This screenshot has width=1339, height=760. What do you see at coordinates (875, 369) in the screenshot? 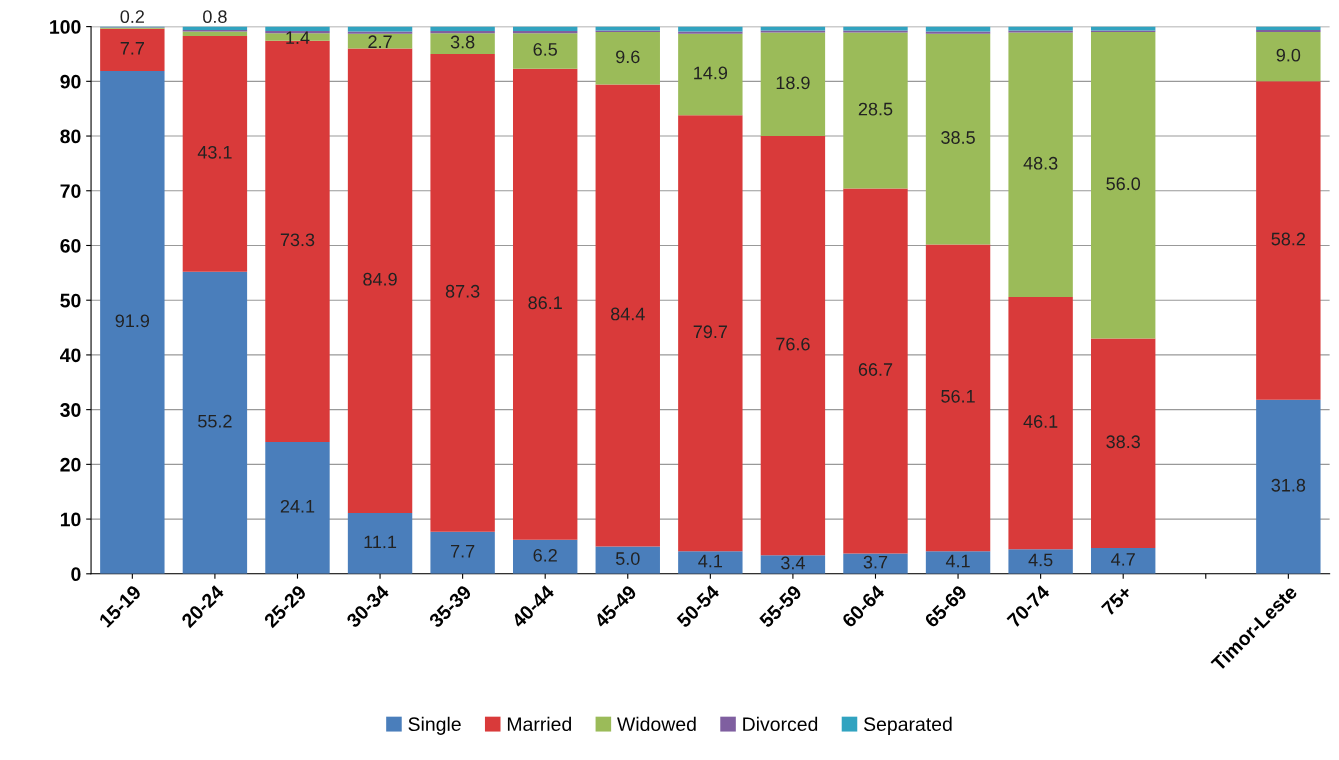
I see `data-label: 66.7` at bounding box center [875, 369].